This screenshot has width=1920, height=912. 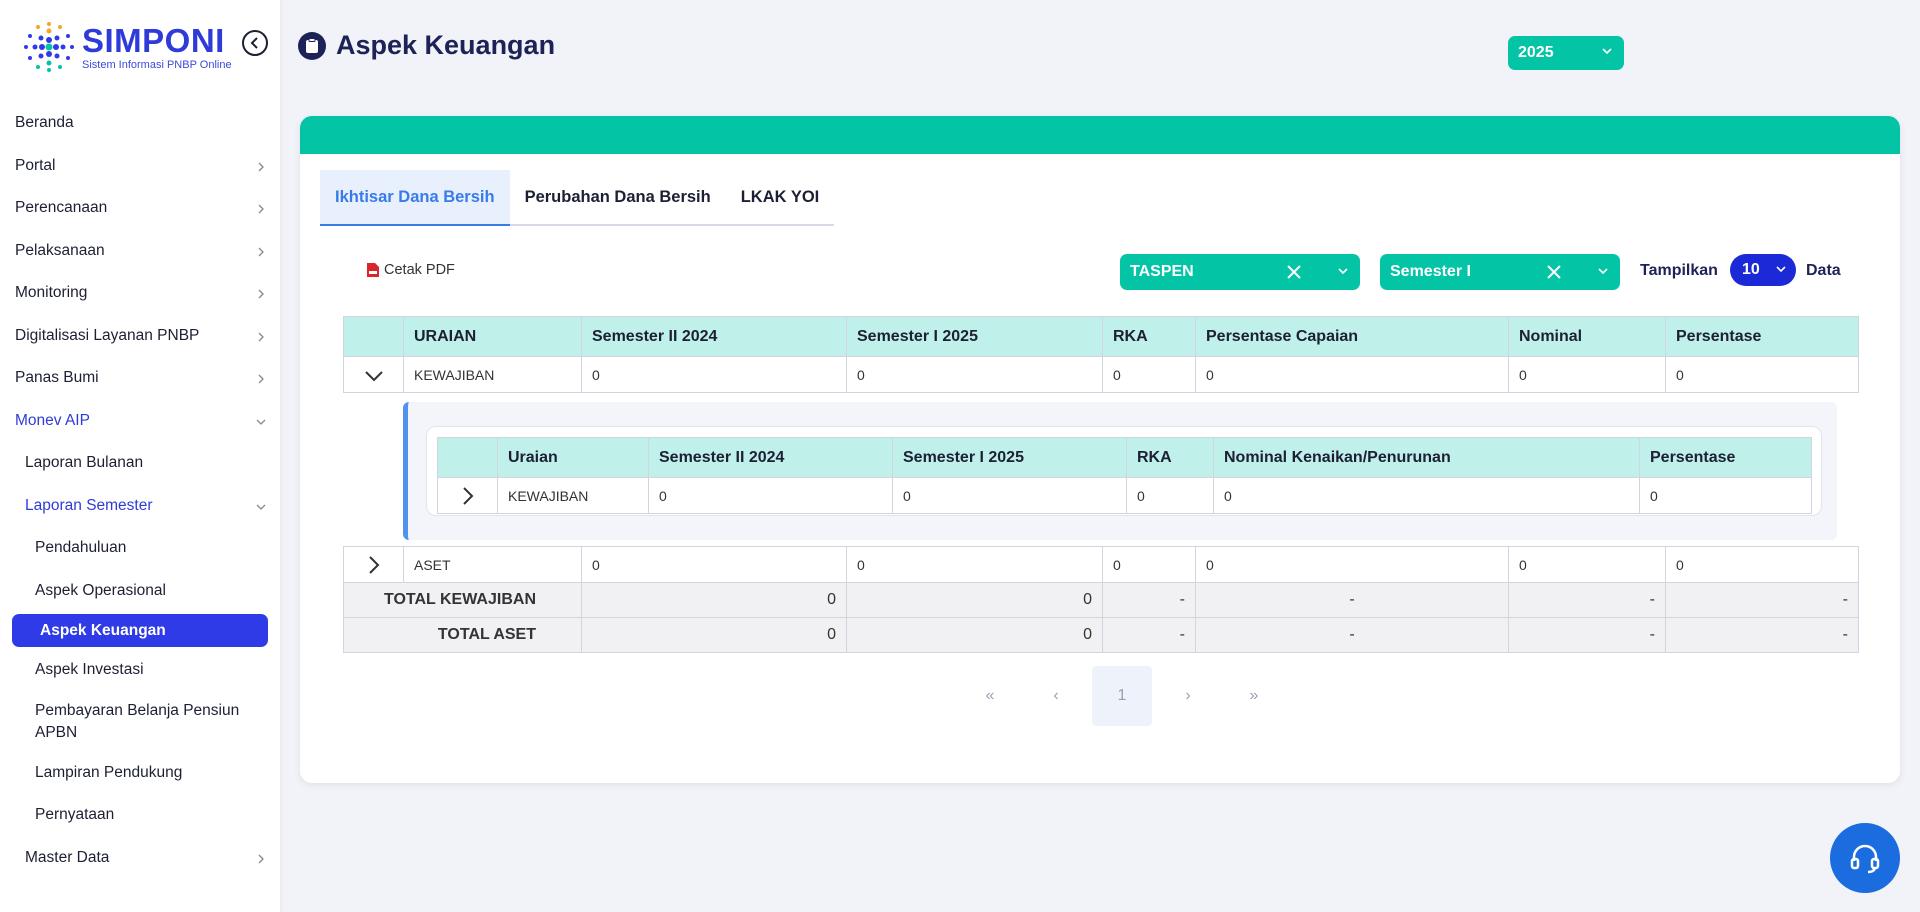 What do you see at coordinates (1500, 272) in the screenshot?
I see `period-filter-select: Semester I` at bounding box center [1500, 272].